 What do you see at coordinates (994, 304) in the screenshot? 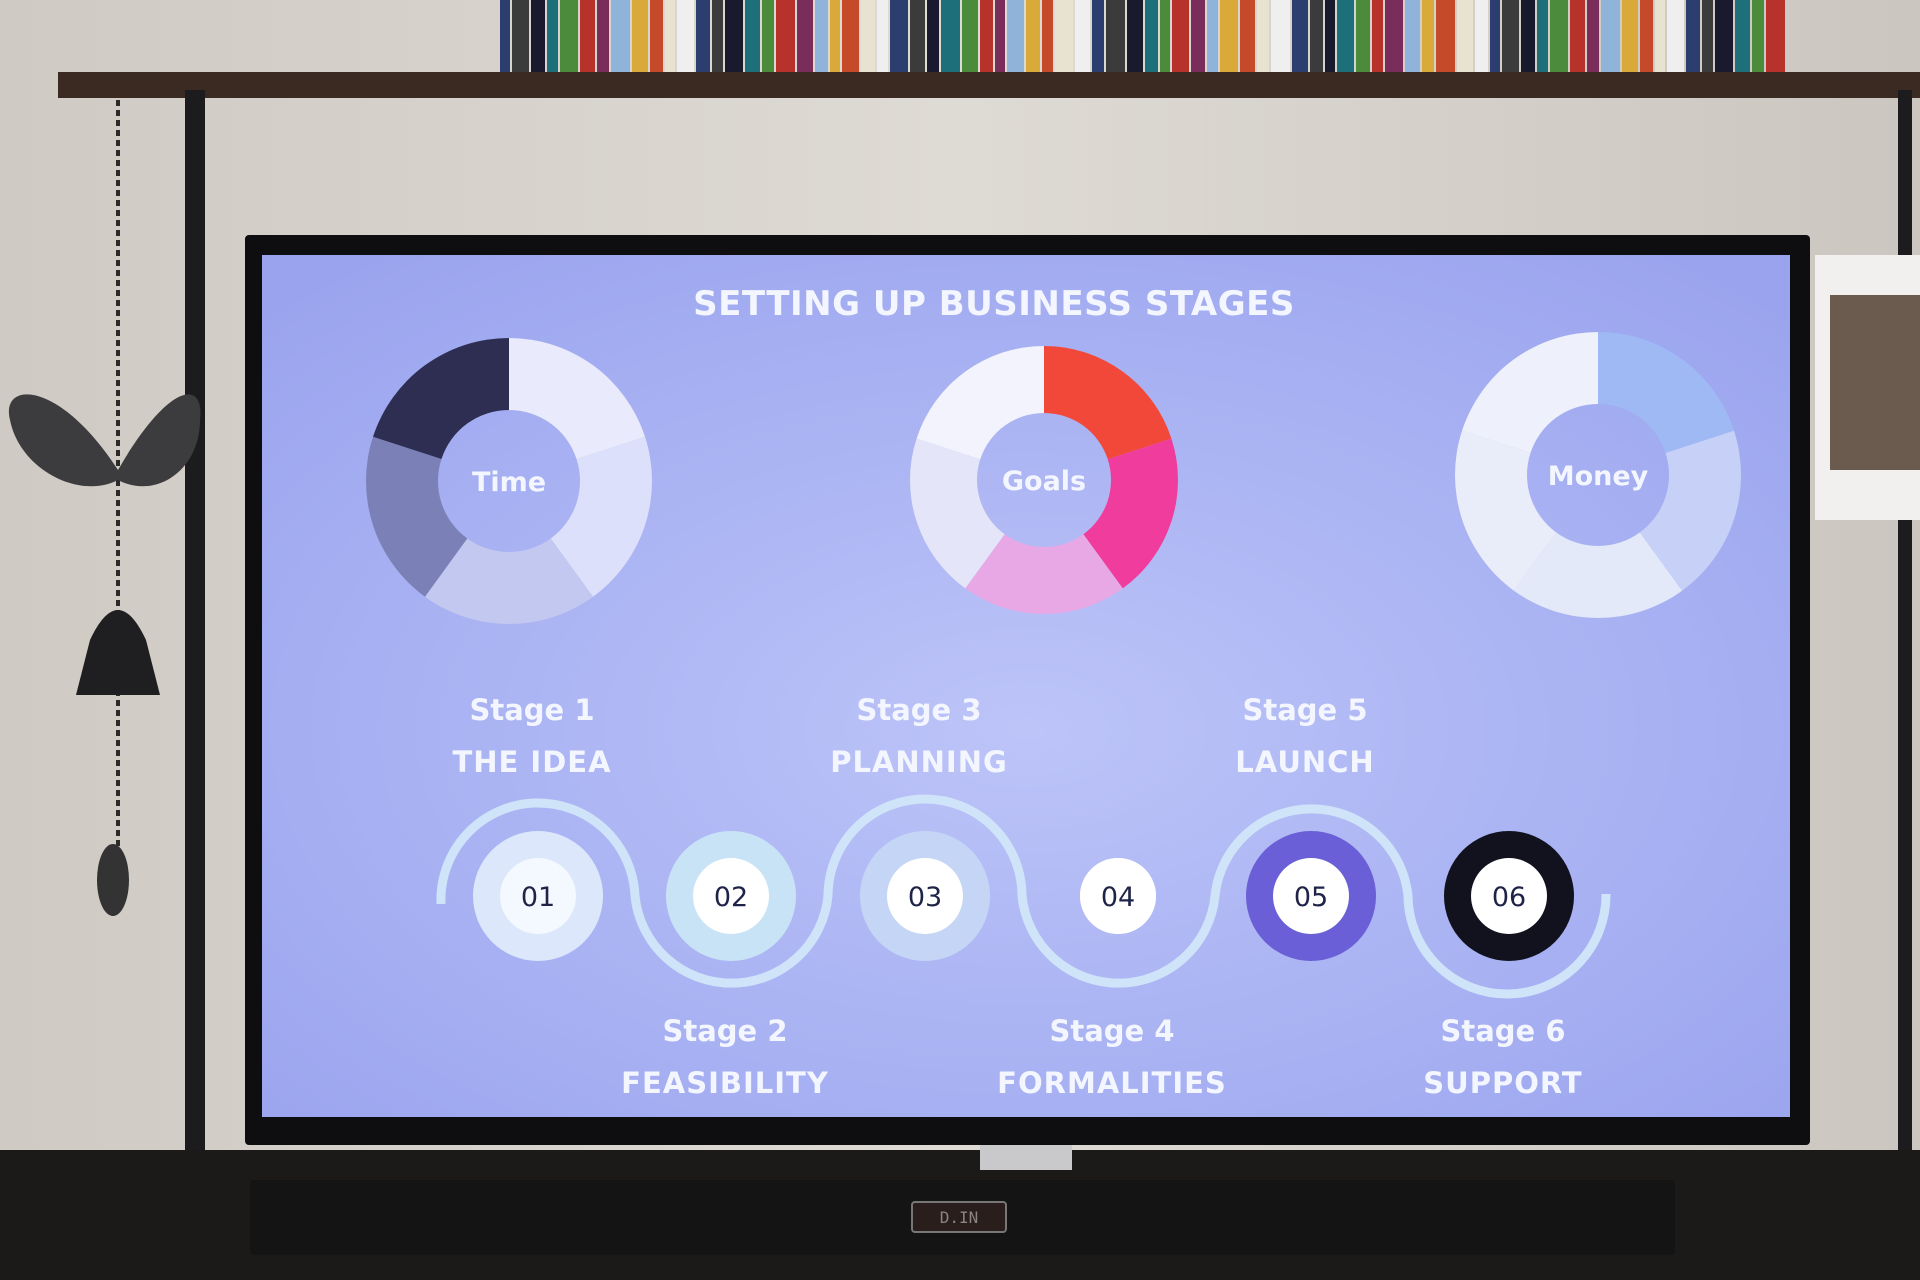
I see `slide-title: SETTING UP BUSINESS STAGES` at bounding box center [994, 304].